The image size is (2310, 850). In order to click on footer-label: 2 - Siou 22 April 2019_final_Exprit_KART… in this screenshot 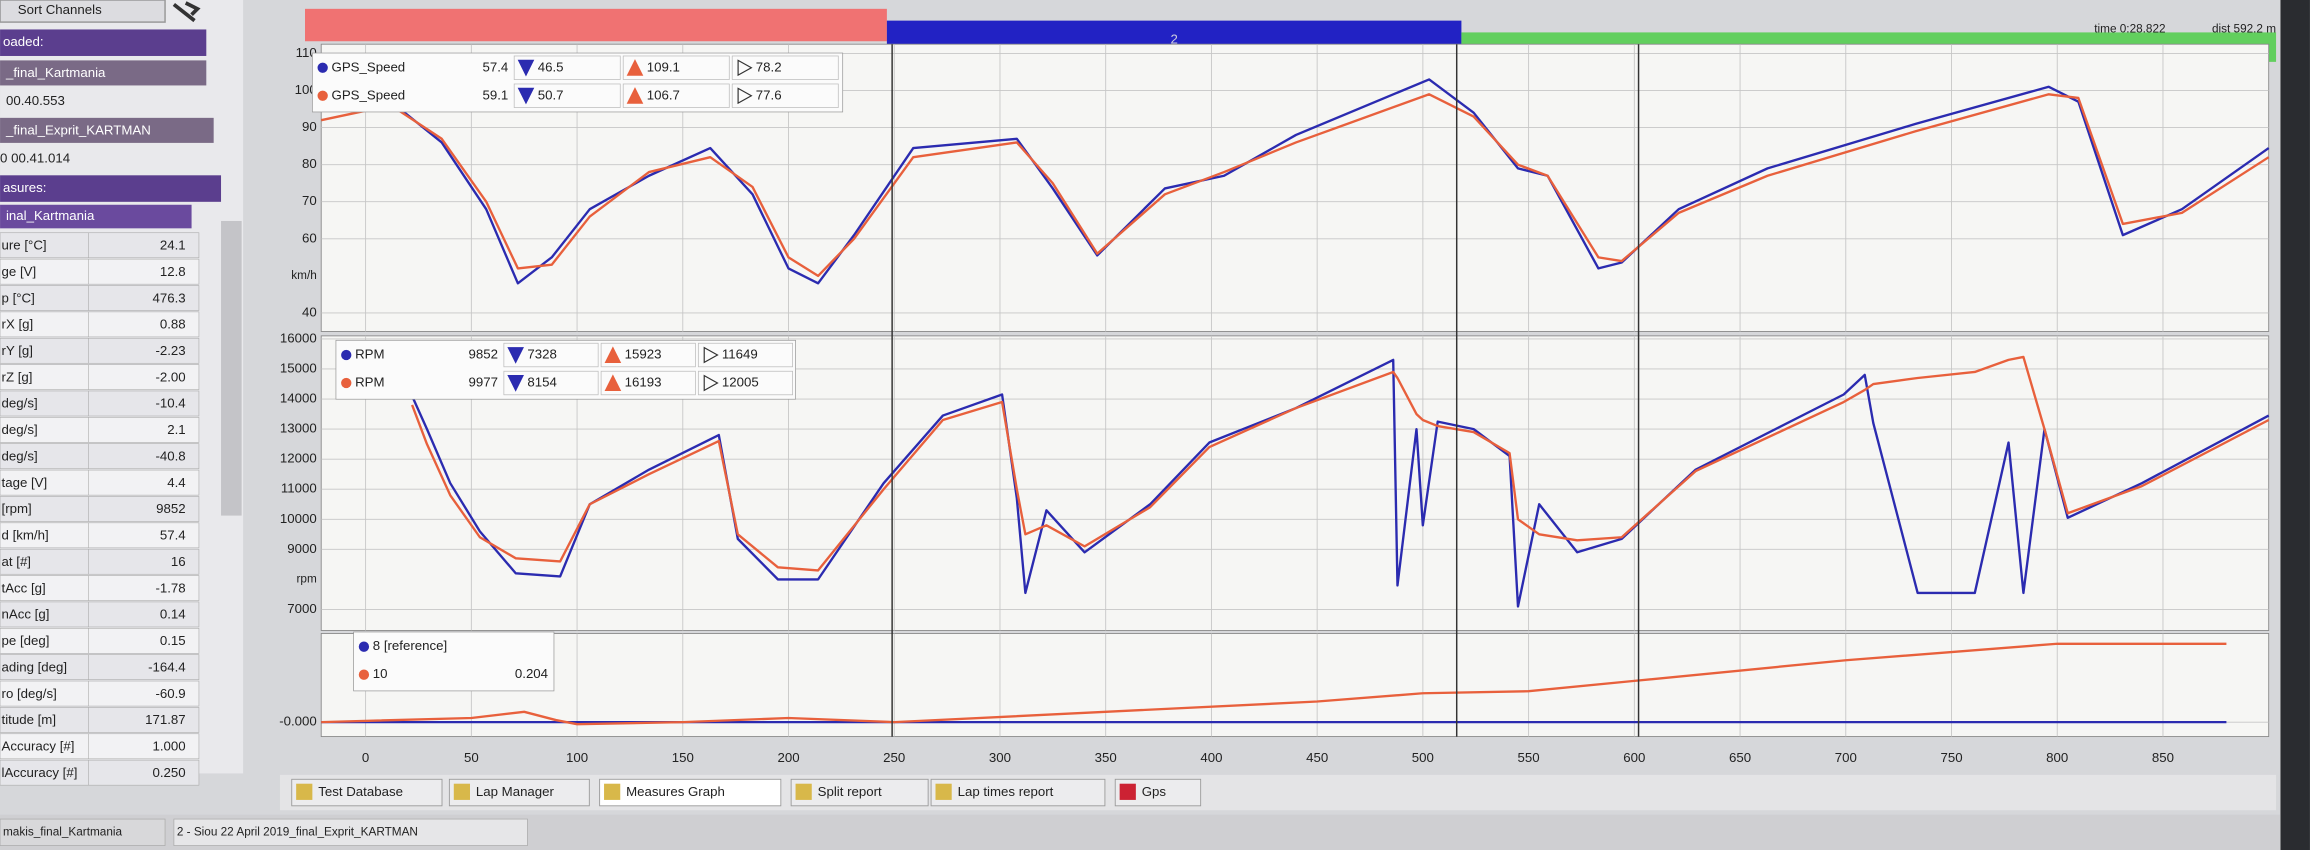, I will do `click(297, 831)`.